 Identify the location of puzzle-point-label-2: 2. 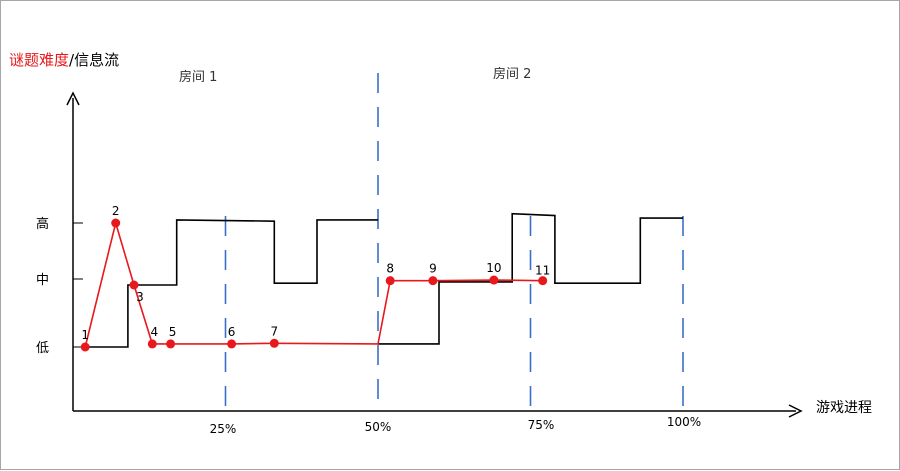
(116, 211).